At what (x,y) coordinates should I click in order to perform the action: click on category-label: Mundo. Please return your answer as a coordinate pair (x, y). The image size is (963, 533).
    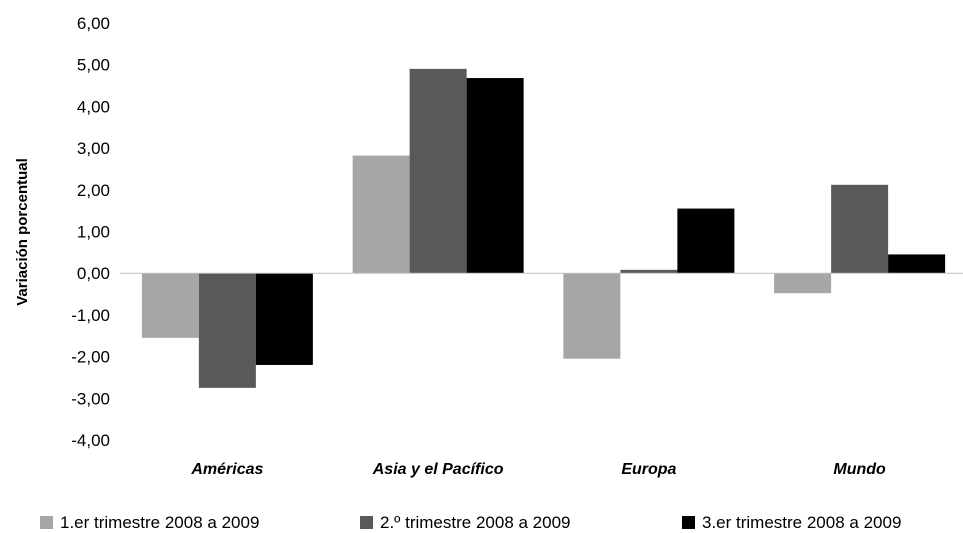
    Looking at the image, I should click on (859, 469).